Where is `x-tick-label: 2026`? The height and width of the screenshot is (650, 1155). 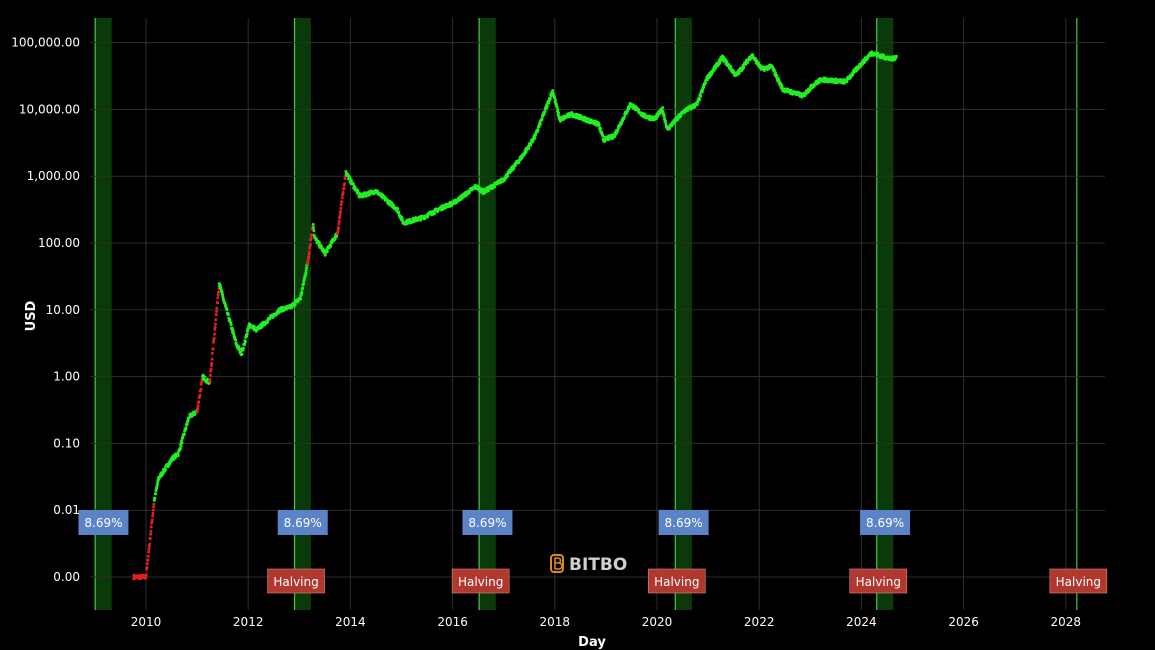 x-tick-label: 2026 is located at coordinates (963, 622).